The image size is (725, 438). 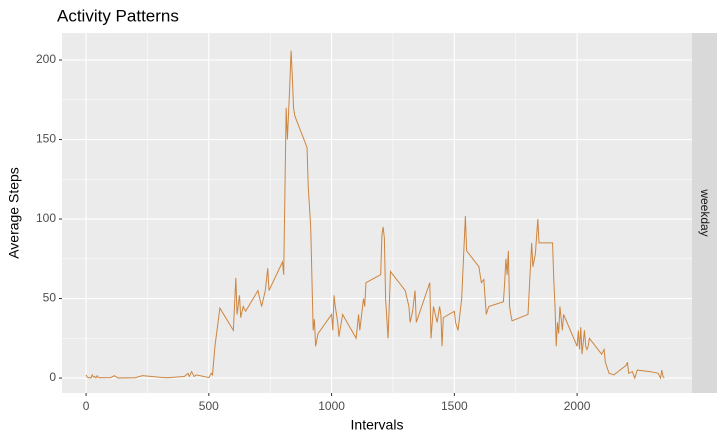 What do you see at coordinates (50, 298) in the screenshot?
I see `y-tick-label: 50` at bounding box center [50, 298].